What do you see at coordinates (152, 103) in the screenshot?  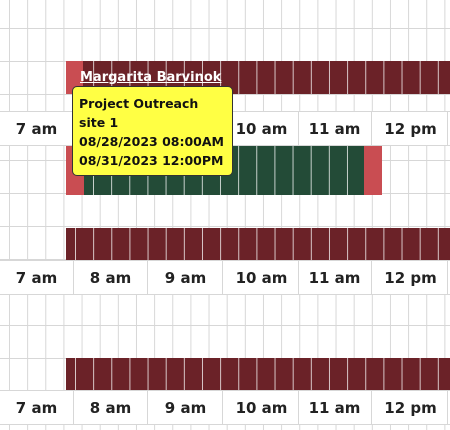 I see `tooltip-title-line1: Project Outreach` at bounding box center [152, 103].